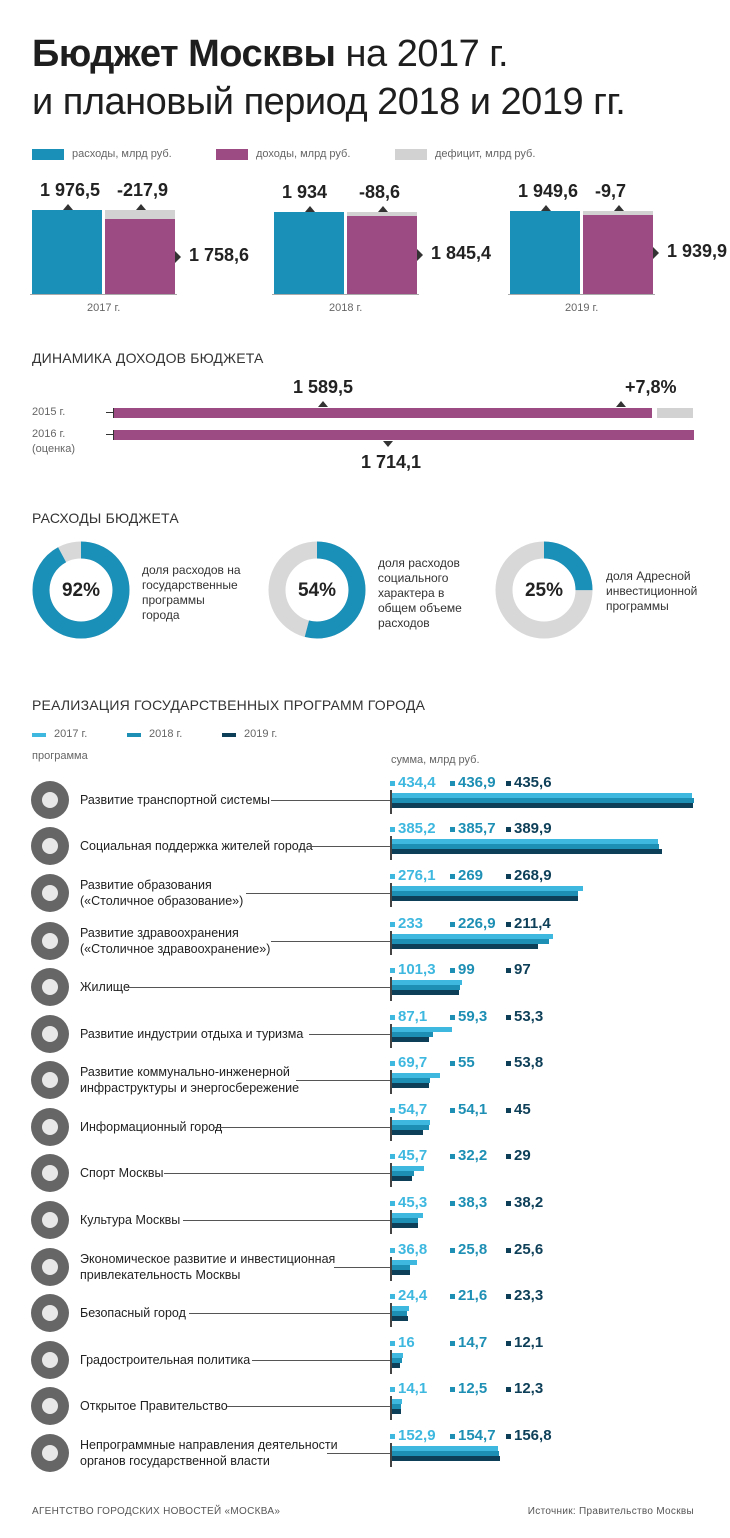  What do you see at coordinates (60, 756) in the screenshot?
I see `column-program: программа` at bounding box center [60, 756].